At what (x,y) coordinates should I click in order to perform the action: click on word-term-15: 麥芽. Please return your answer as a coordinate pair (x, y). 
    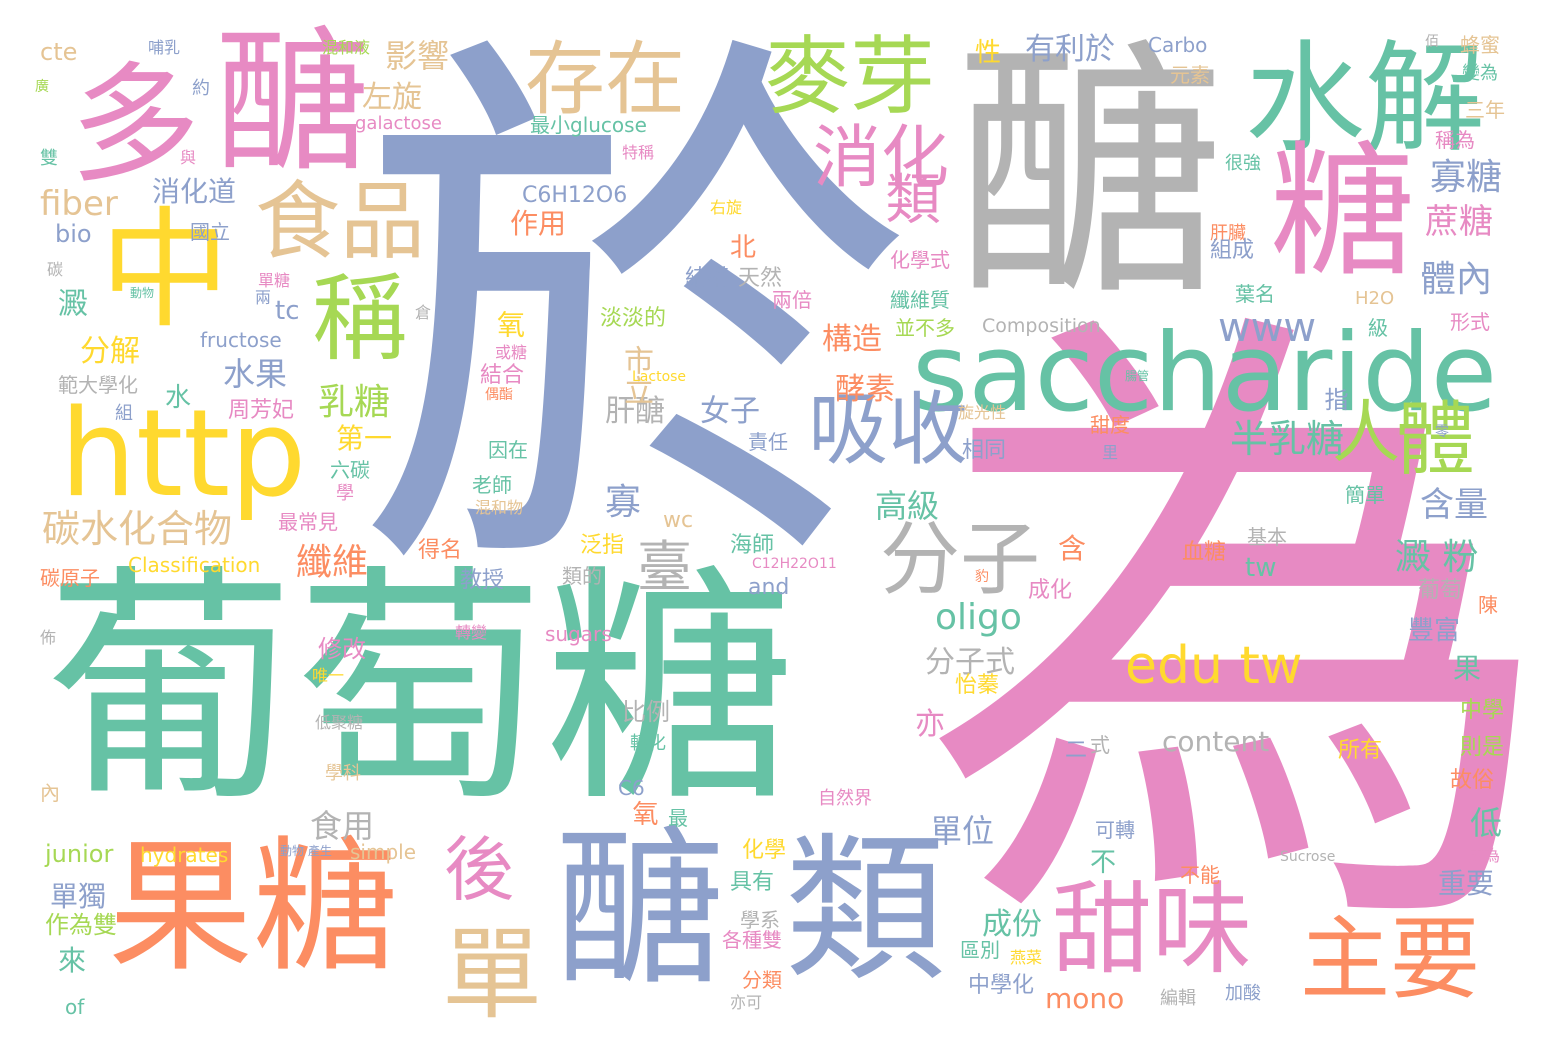
    Looking at the image, I should click on (850, 77).